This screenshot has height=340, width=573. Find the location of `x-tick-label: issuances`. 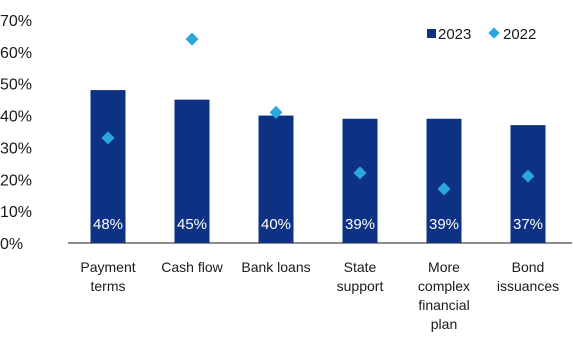

x-tick-label: issuances is located at coordinates (528, 286).